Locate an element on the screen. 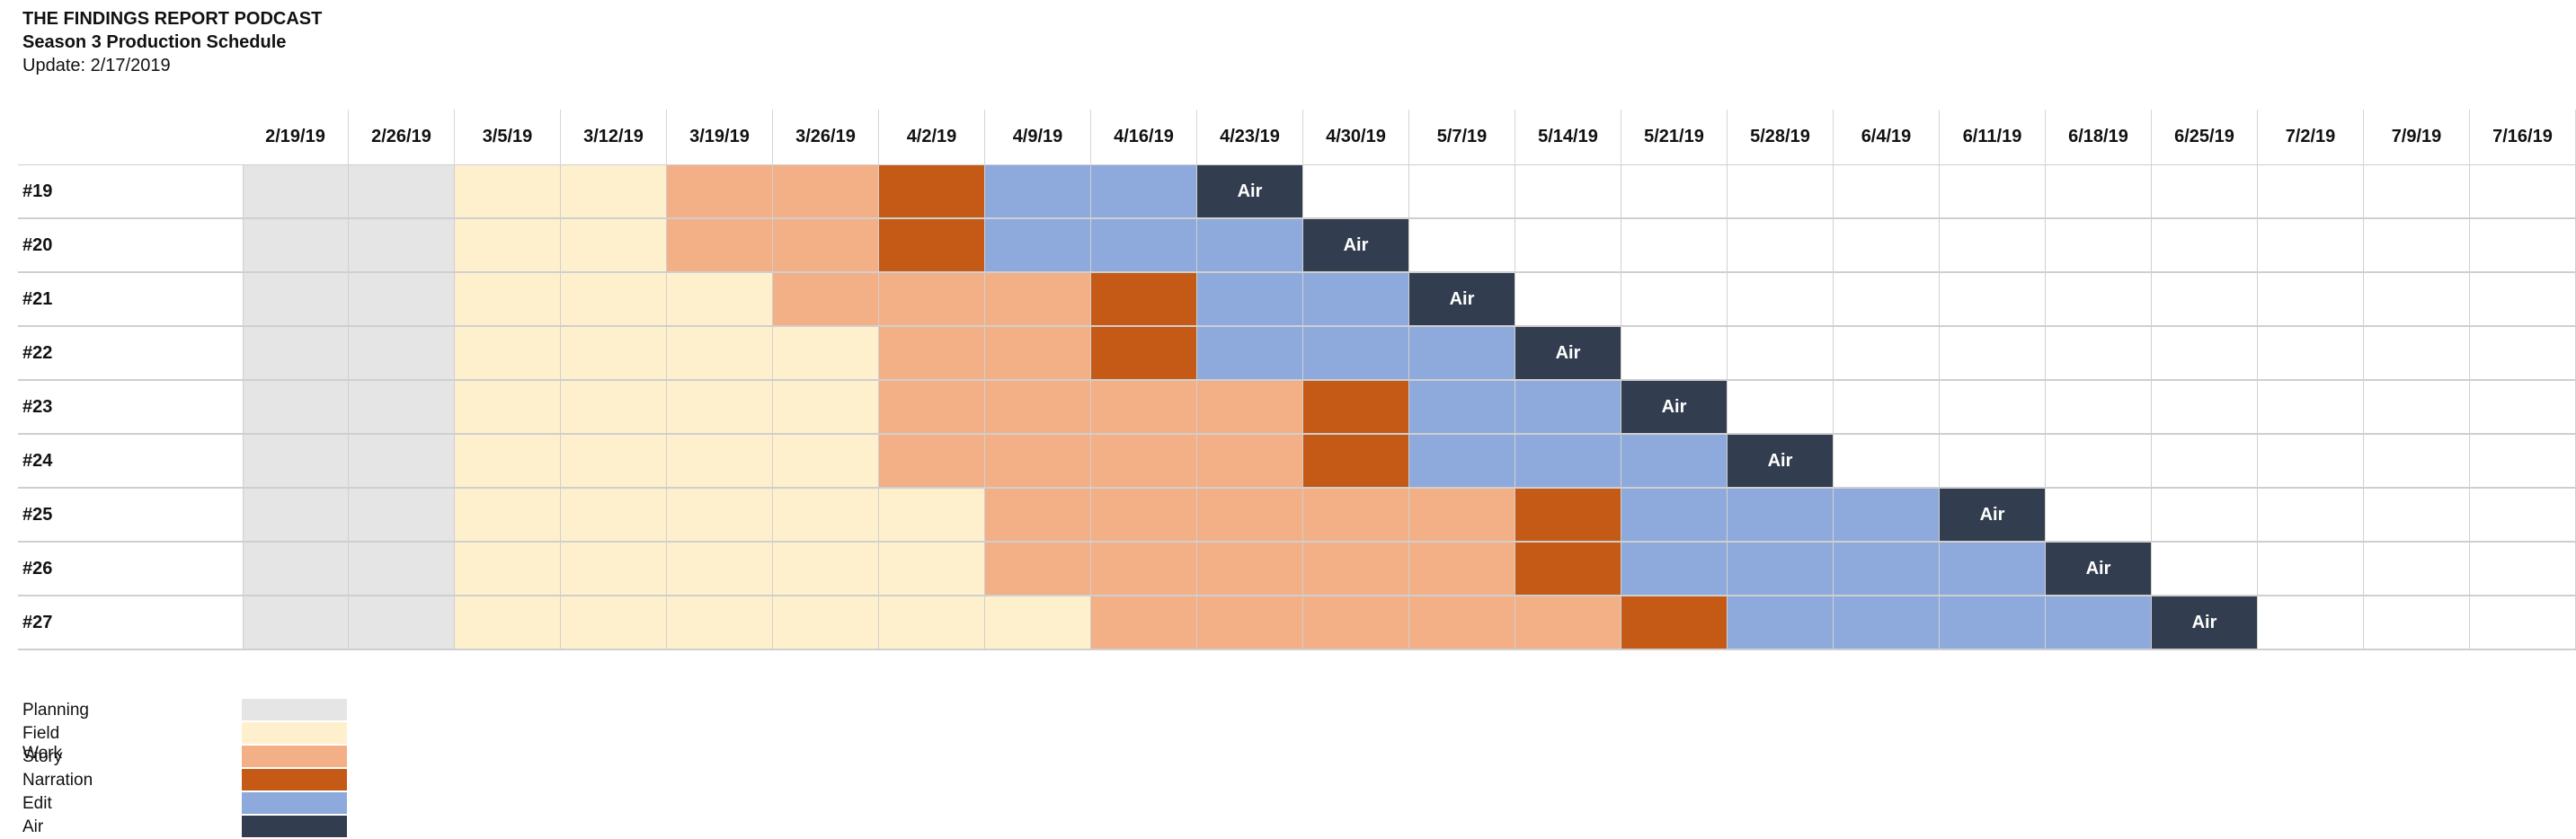  schedule-cell-air: Air is located at coordinates (1993, 516).